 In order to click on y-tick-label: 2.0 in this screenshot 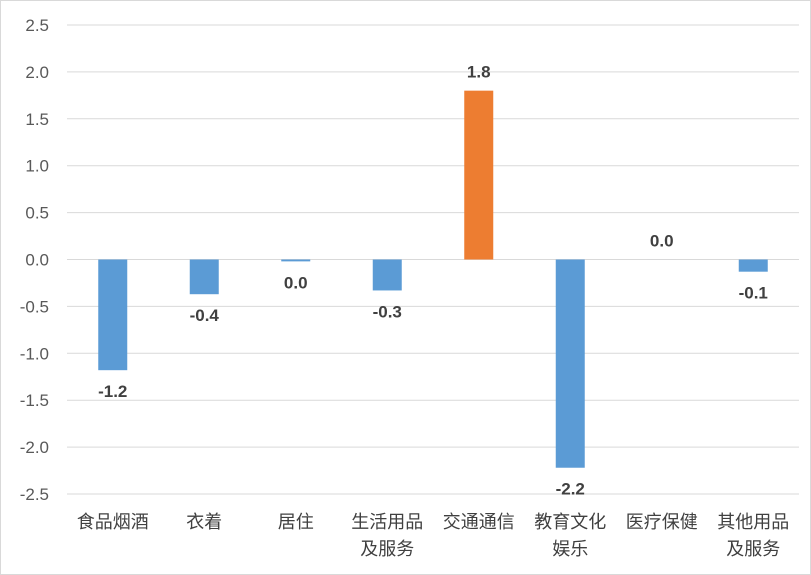, I will do `click(37, 72)`.